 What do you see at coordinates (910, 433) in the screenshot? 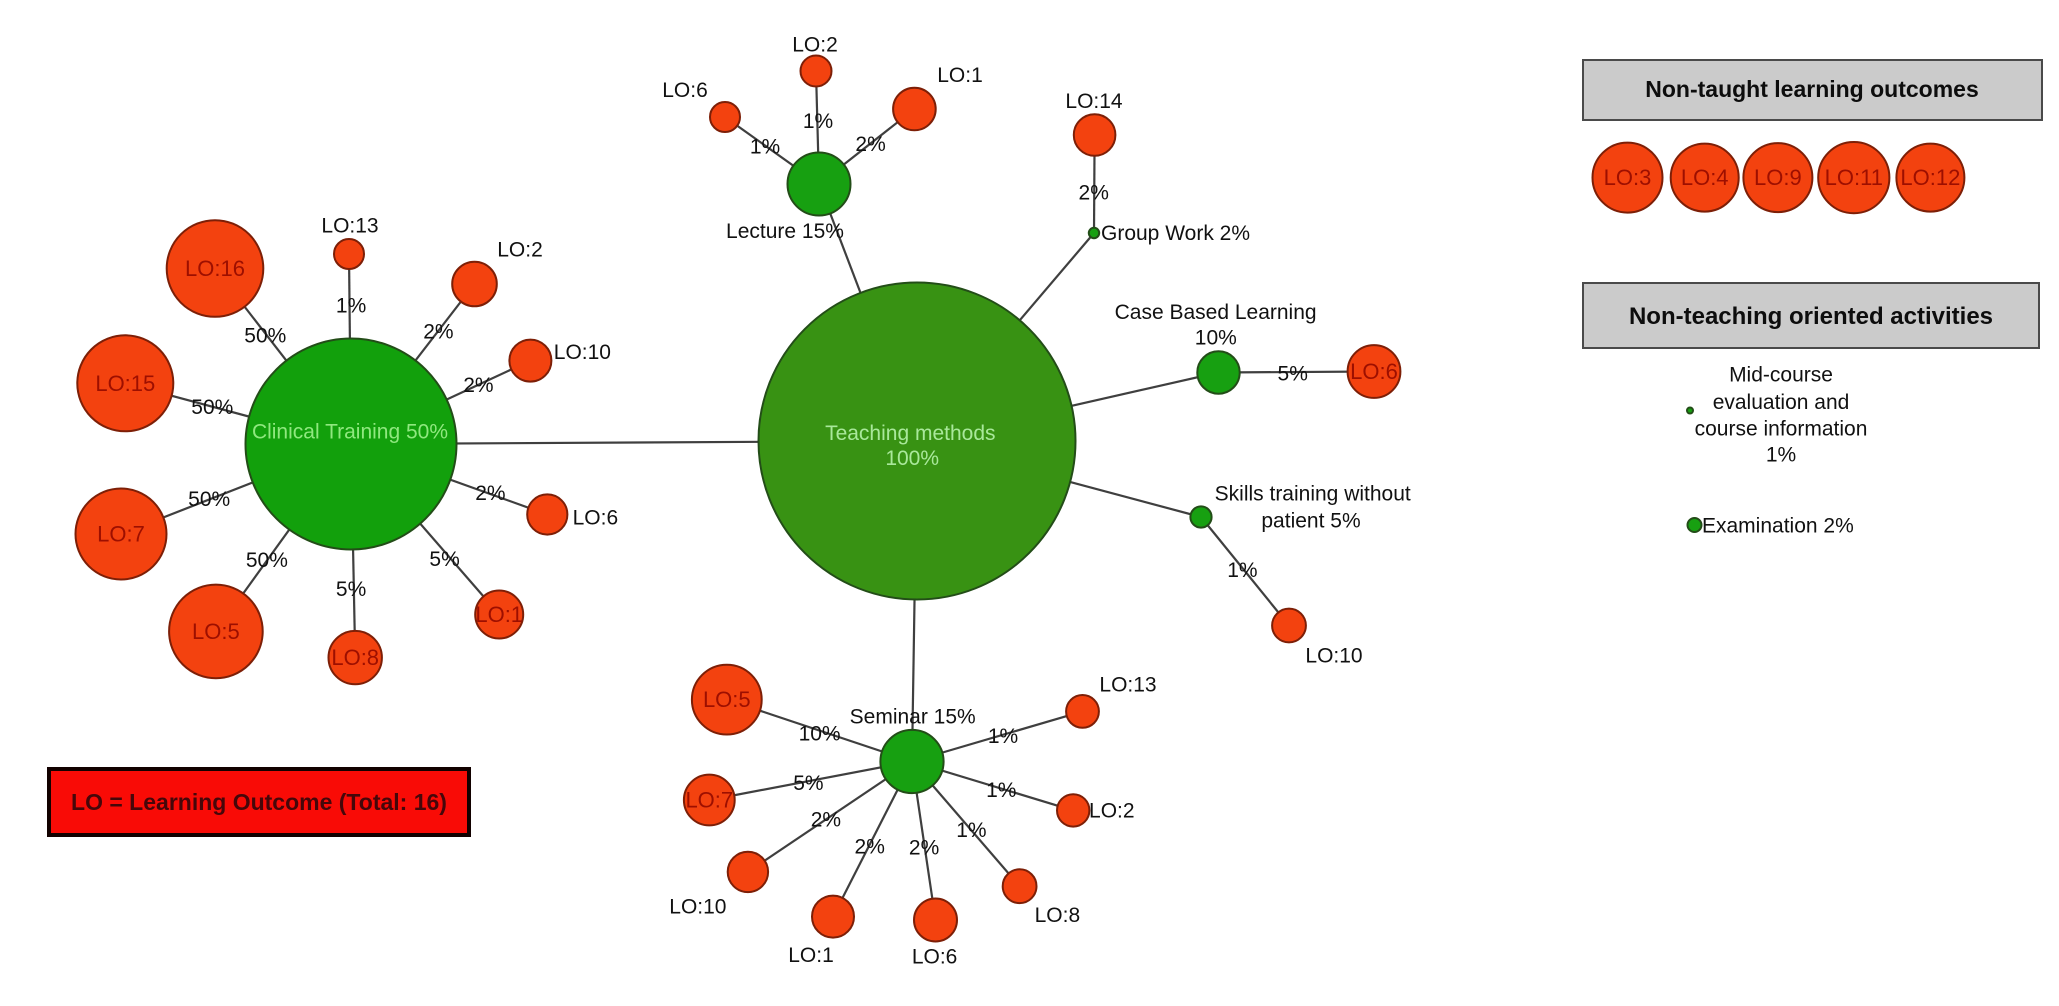
I see `svg-text: Teaching methods` at bounding box center [910, 433].